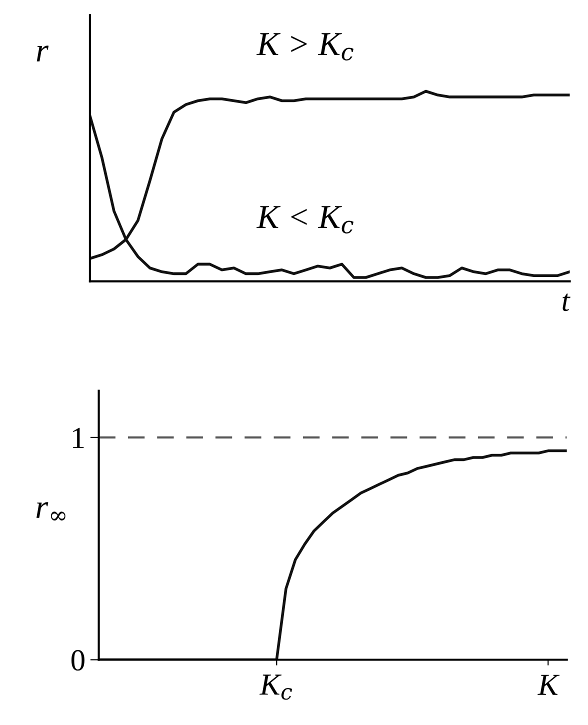  What do you see at coordinates (51, 511) in the screenshot?
I see `y-axis-title: r$_{∞}$` at bounding box center [51, 511].